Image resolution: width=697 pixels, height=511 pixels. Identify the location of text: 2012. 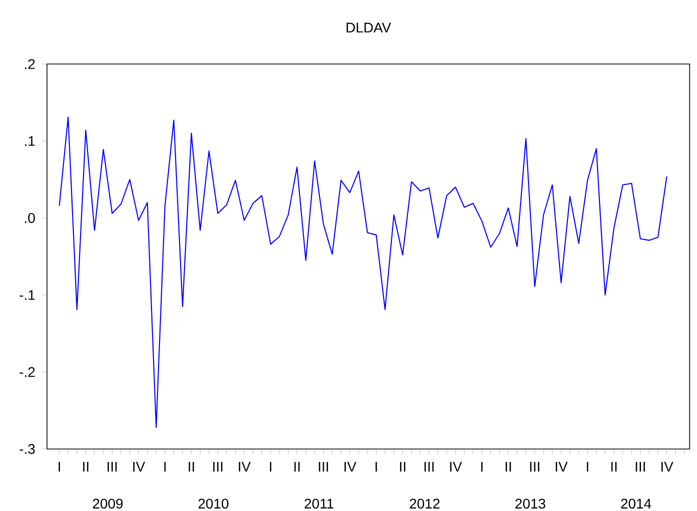
(425, 503).